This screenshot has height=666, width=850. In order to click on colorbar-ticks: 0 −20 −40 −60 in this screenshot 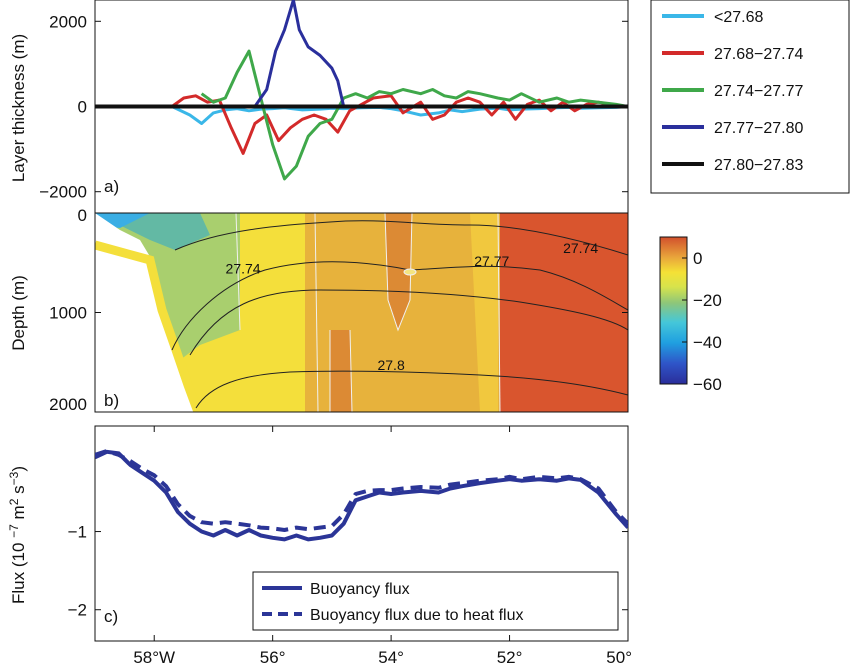, I will do `click(702, 321)`.